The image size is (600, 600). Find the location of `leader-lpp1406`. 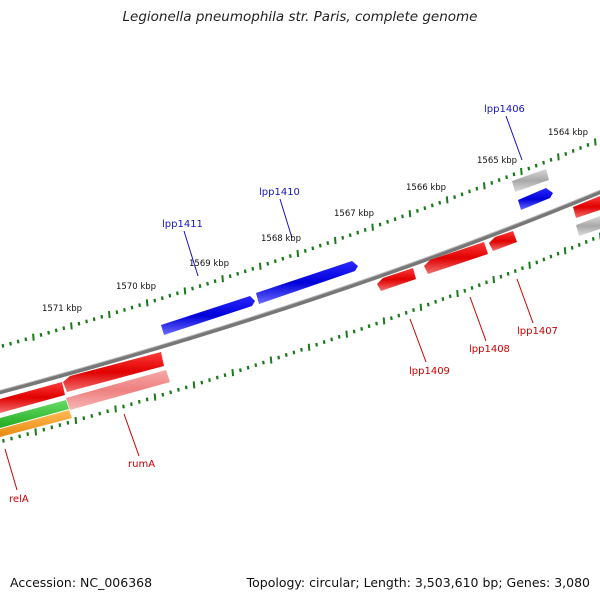

leader-lpp1406 is located at coordinates (514, 138).